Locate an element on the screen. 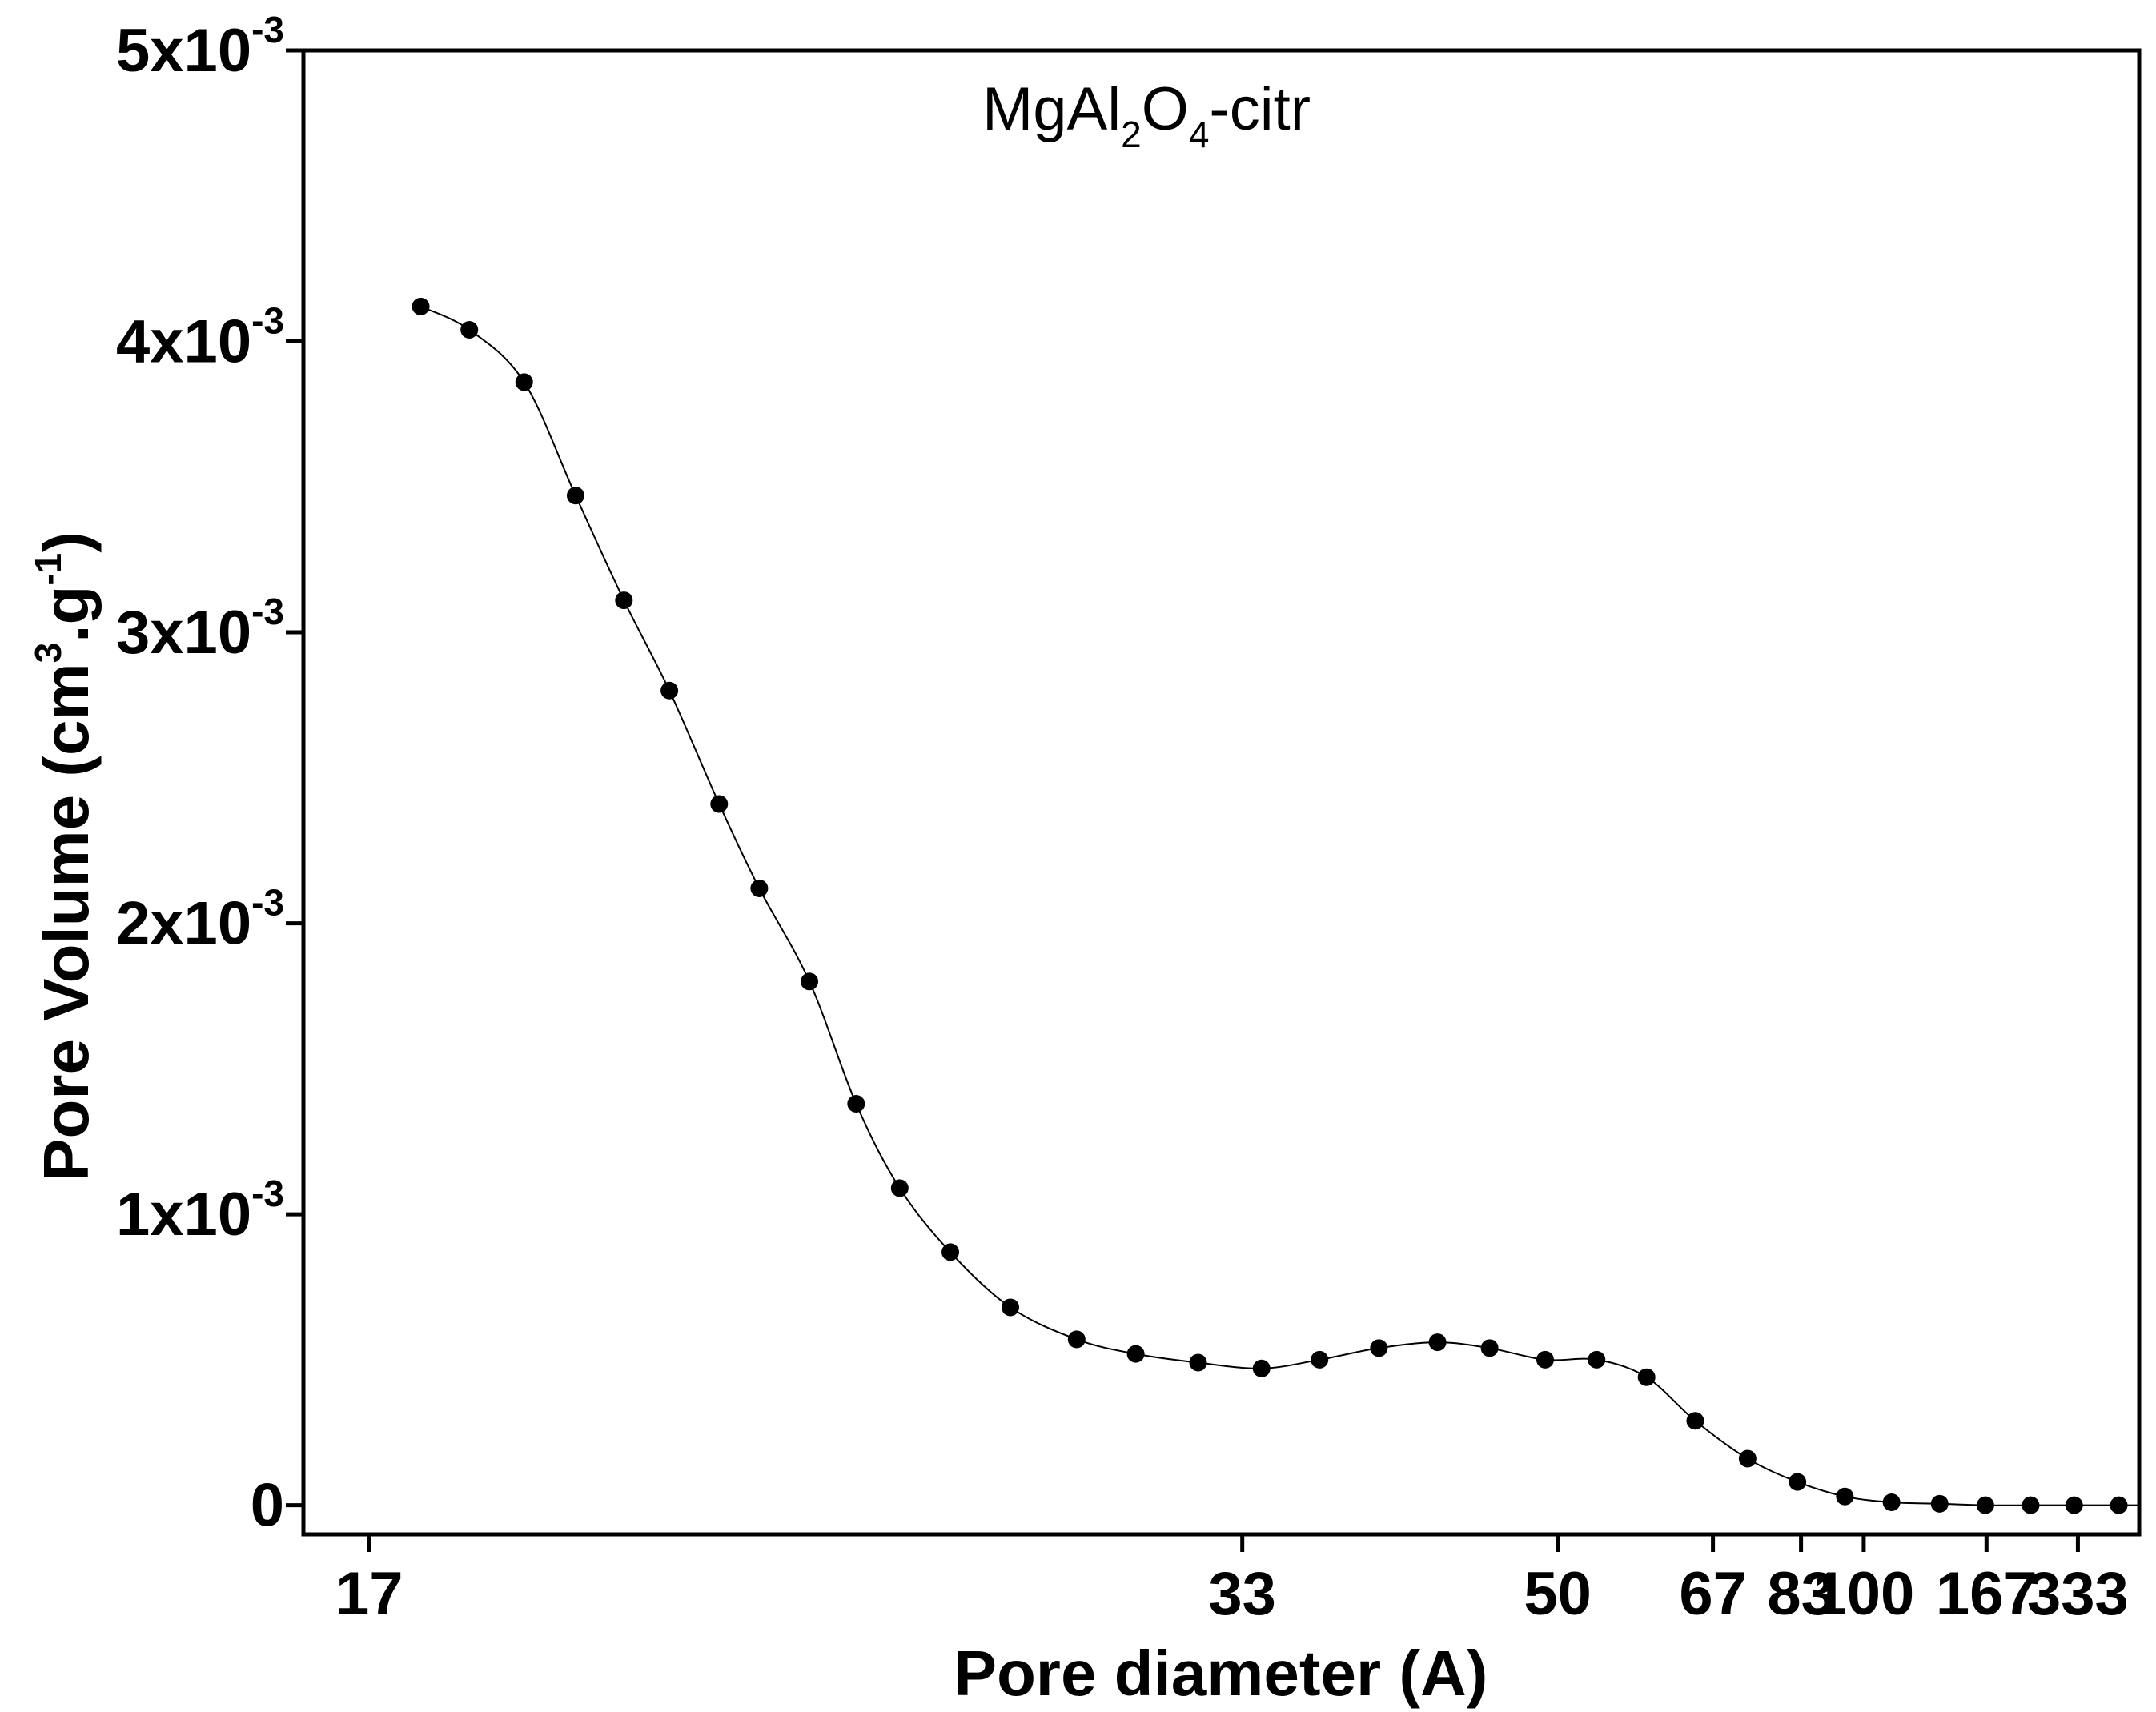 The image size is (2156, 1712). y-axis-title: Pore Volume (cm3.g-1) is located at coordinates (64, 856).